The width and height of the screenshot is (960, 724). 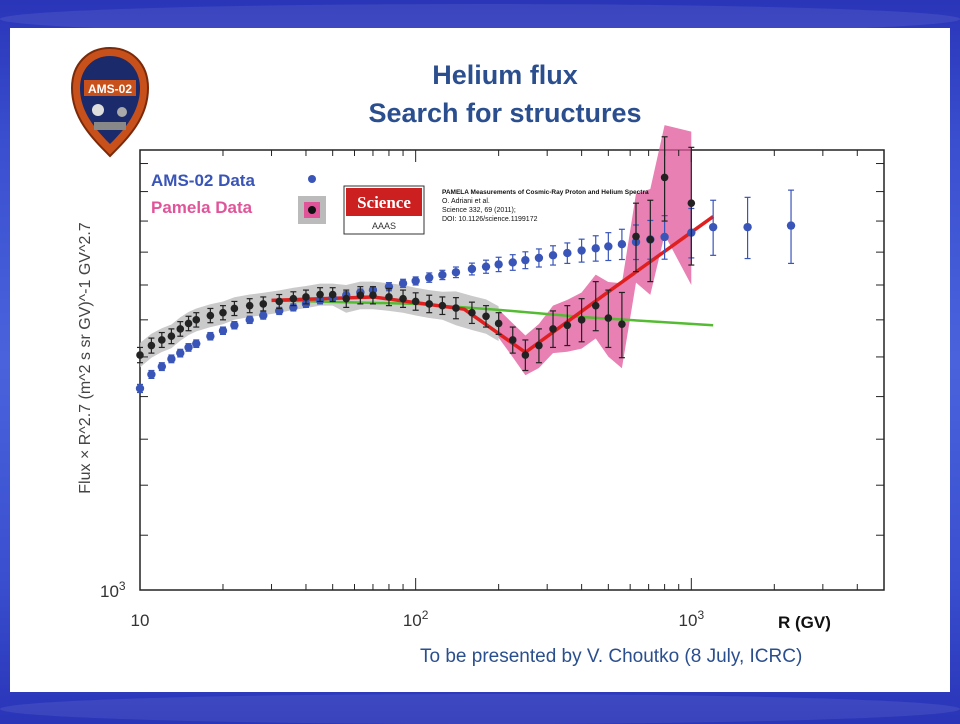 I want to click on logo-text: AMS-02, so click(x=110, y=89).